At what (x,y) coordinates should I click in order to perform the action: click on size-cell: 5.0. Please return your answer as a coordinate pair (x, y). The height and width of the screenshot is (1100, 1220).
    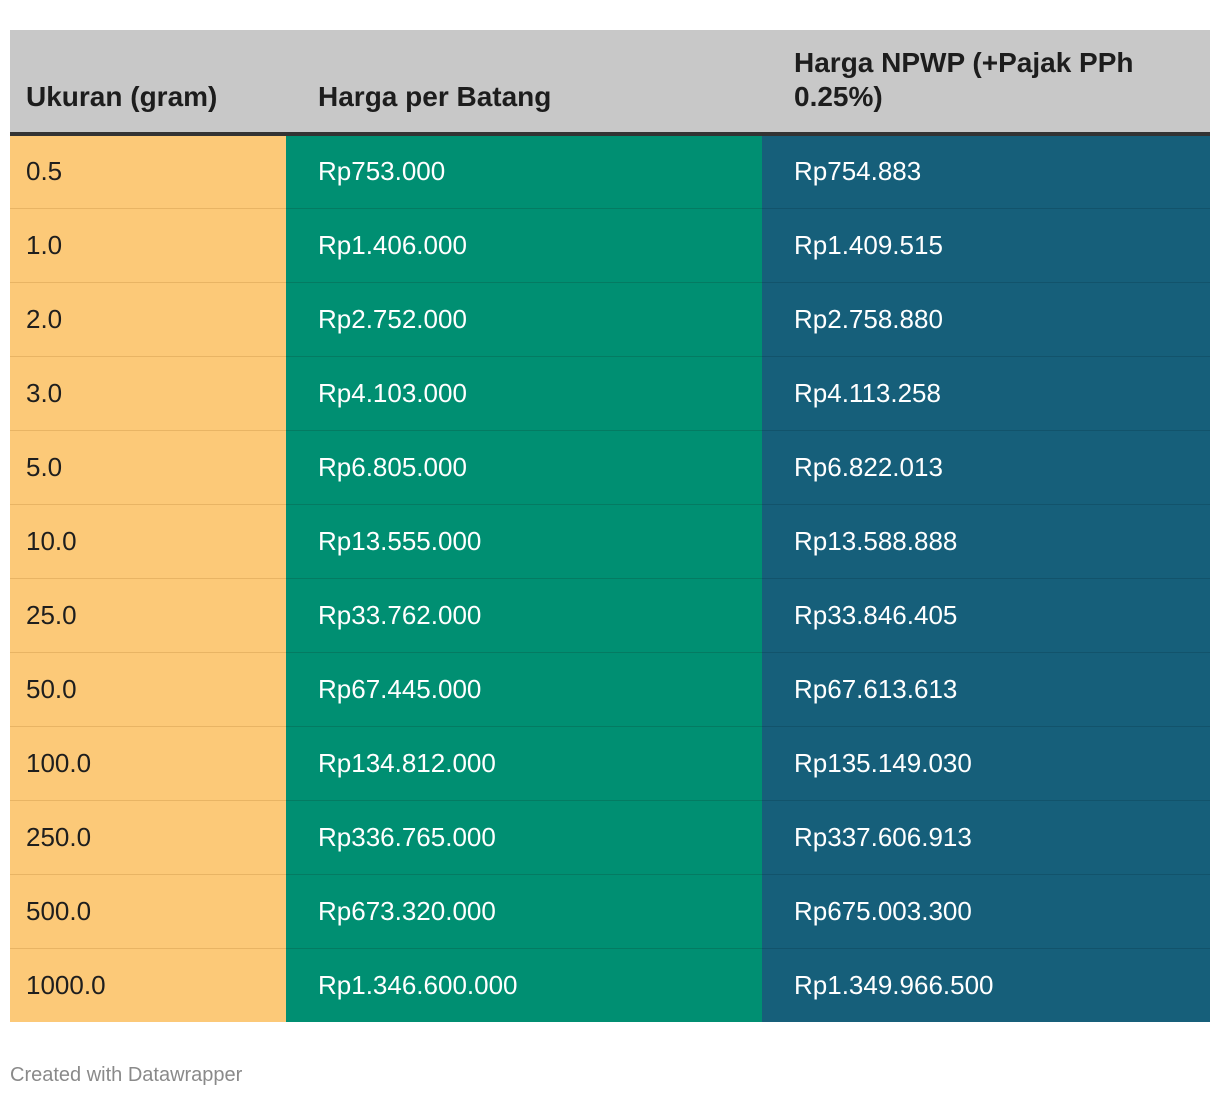
    Looking at the image, I should click on (148, 467).